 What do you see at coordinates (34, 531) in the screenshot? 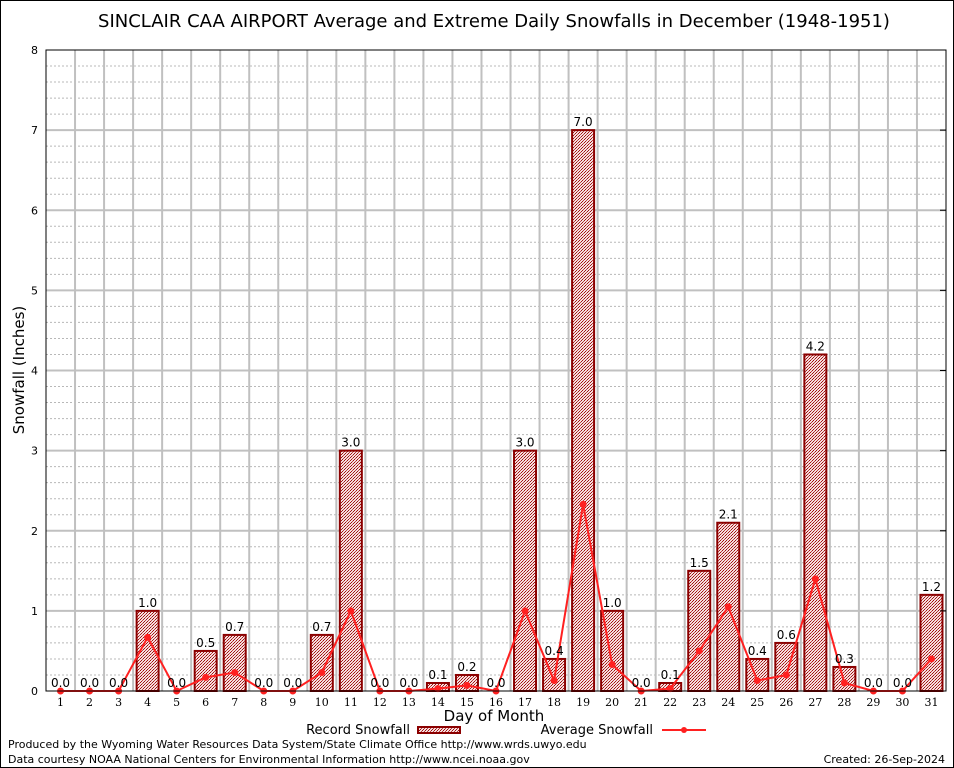
I see `y-tick-label: 2` at bounding box center [34, 531].